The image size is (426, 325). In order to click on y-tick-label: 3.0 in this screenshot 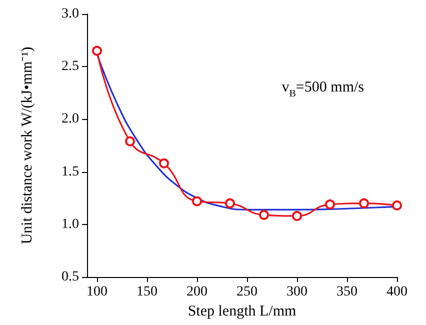, I will do `click(70, 14)`.